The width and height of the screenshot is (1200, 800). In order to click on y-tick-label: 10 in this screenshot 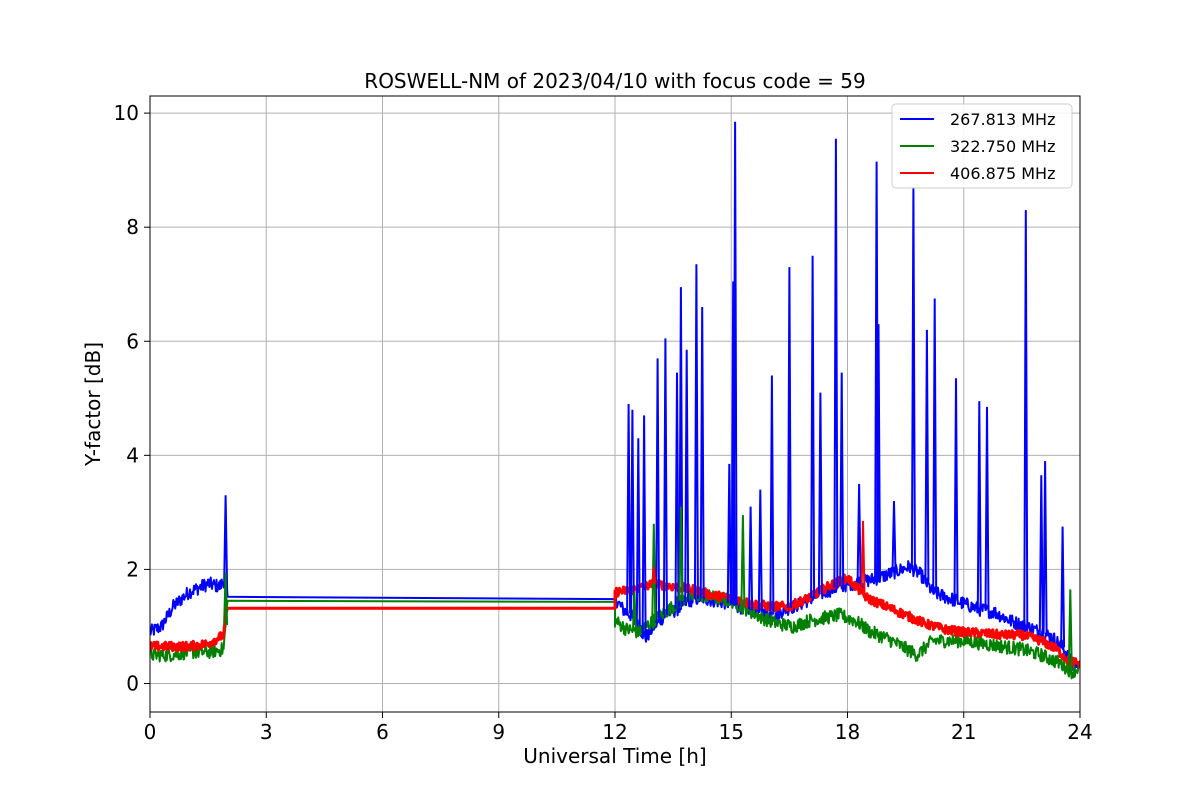, I will do `click(126, 113)`.